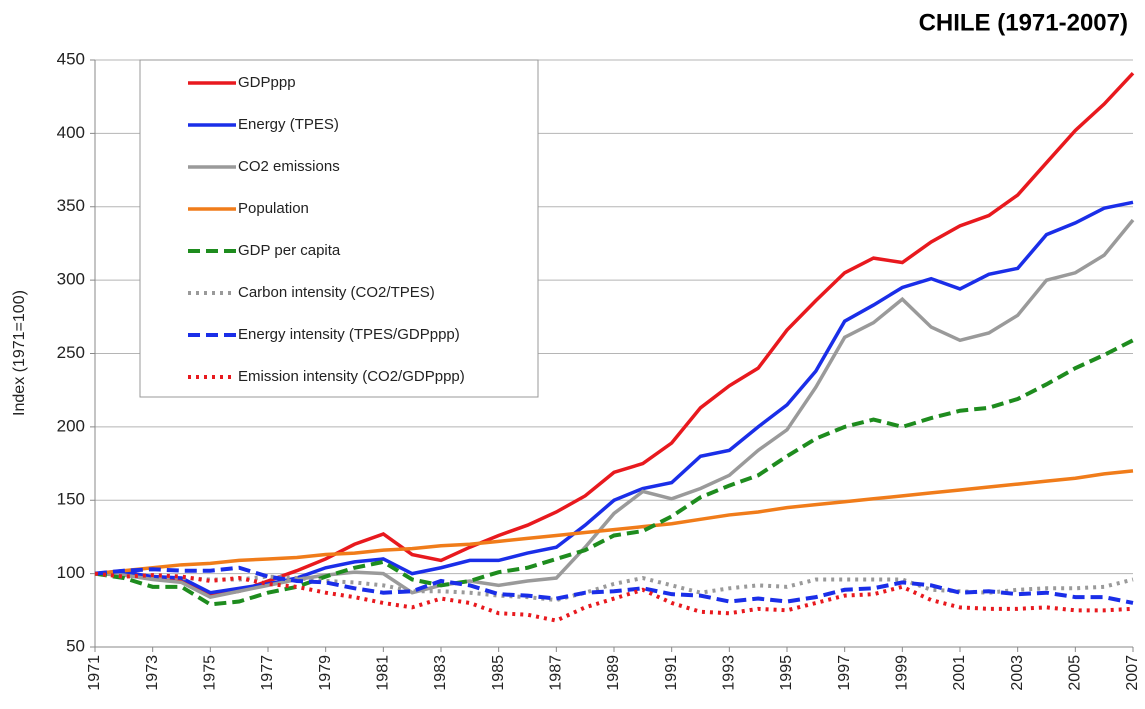 This screenshot has height=709, width=1145. I want to click on x-tick-label: 1981, so click(383, 673).